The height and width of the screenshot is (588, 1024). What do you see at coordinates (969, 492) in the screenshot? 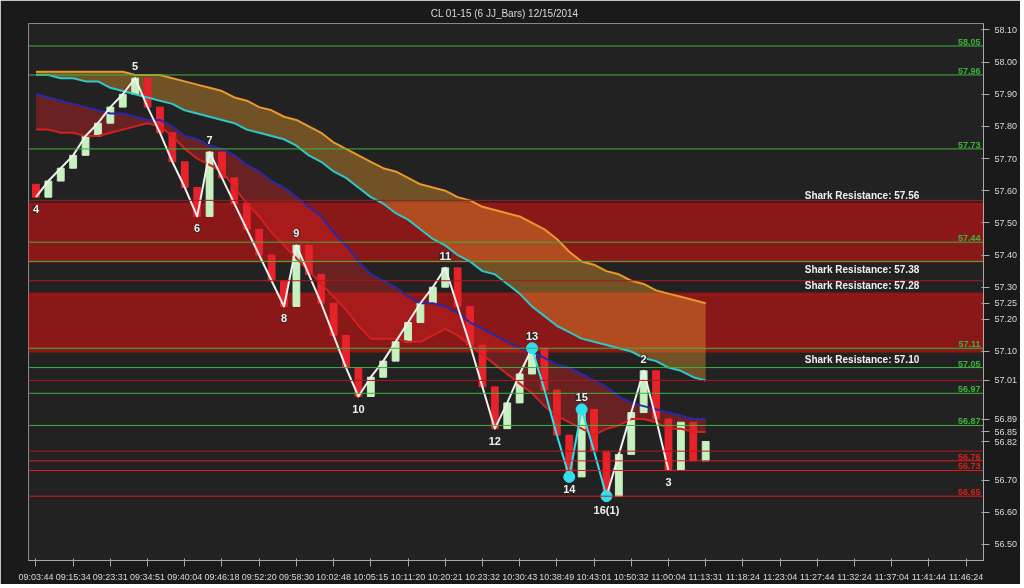
I see `ref-line-label: 56.65` at bounding box center [969, 492].